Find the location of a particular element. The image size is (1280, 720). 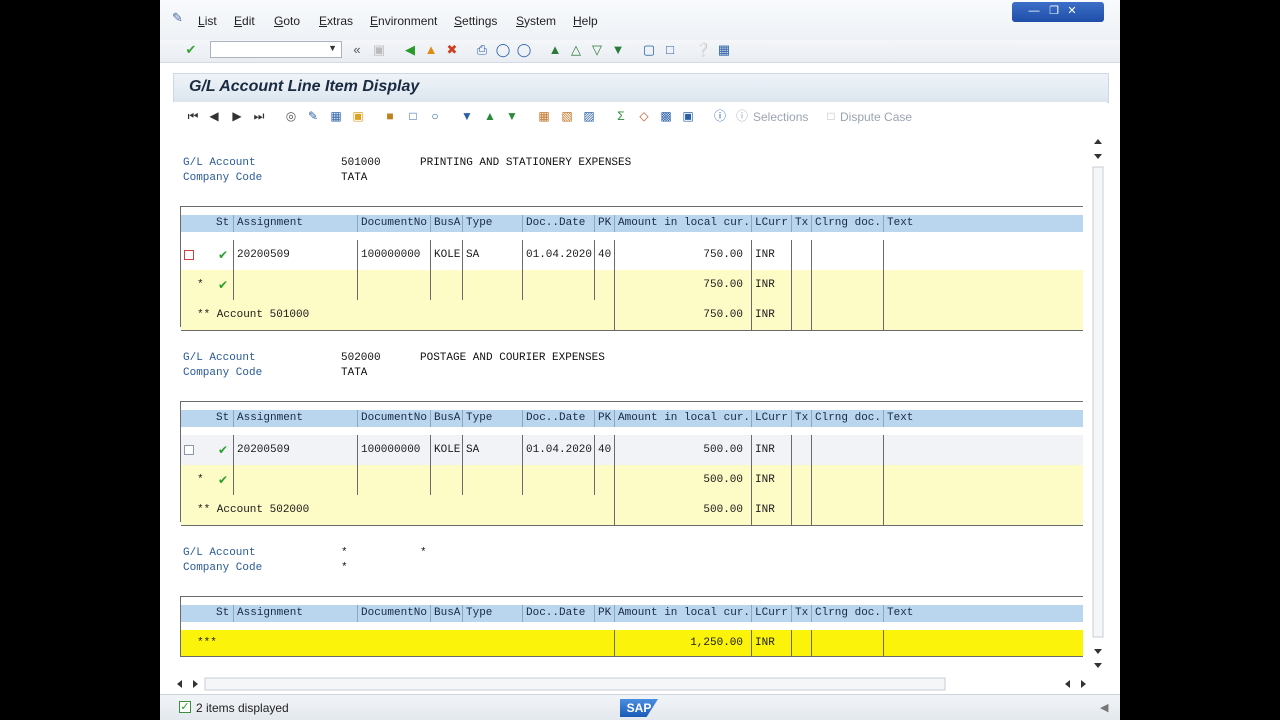

status-message: 2 items displayed is located at coordinates (242, 708).